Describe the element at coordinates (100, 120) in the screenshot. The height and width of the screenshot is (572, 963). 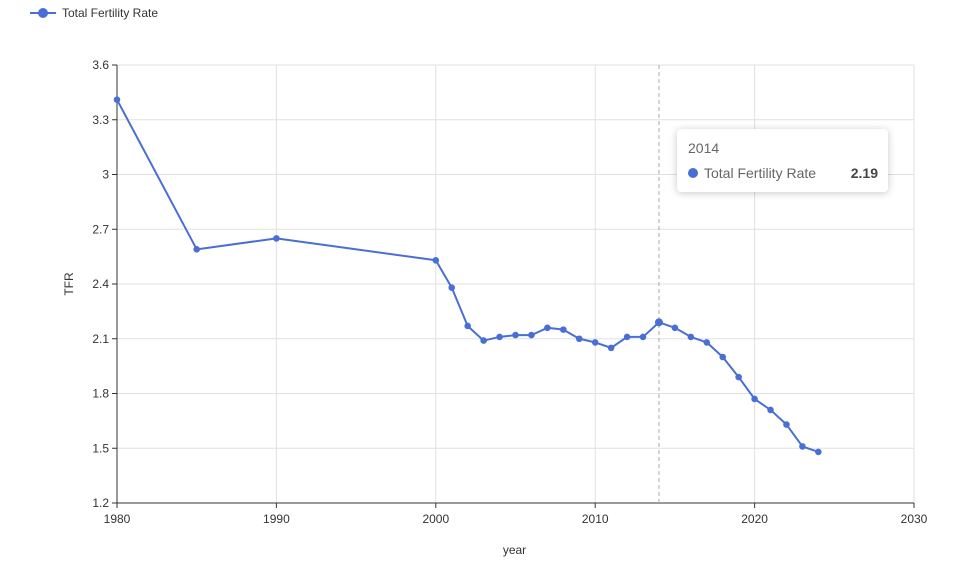
I see `y-tick-label: 3.3` at that location.